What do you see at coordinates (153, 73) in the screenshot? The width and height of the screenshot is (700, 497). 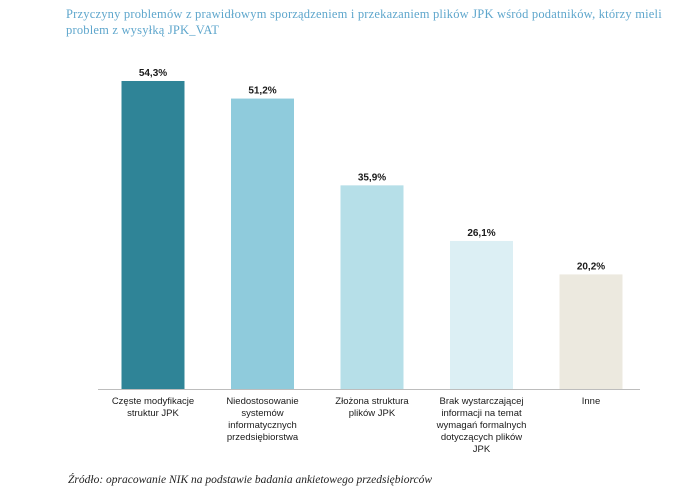 I see `value-label-1: 54,3%` at bounding box center [153, 73].